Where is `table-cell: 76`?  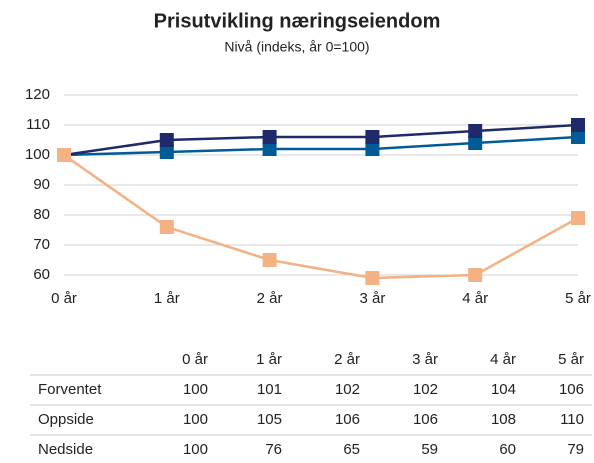 table-cell: 76 is located at coordinates (273, 449).